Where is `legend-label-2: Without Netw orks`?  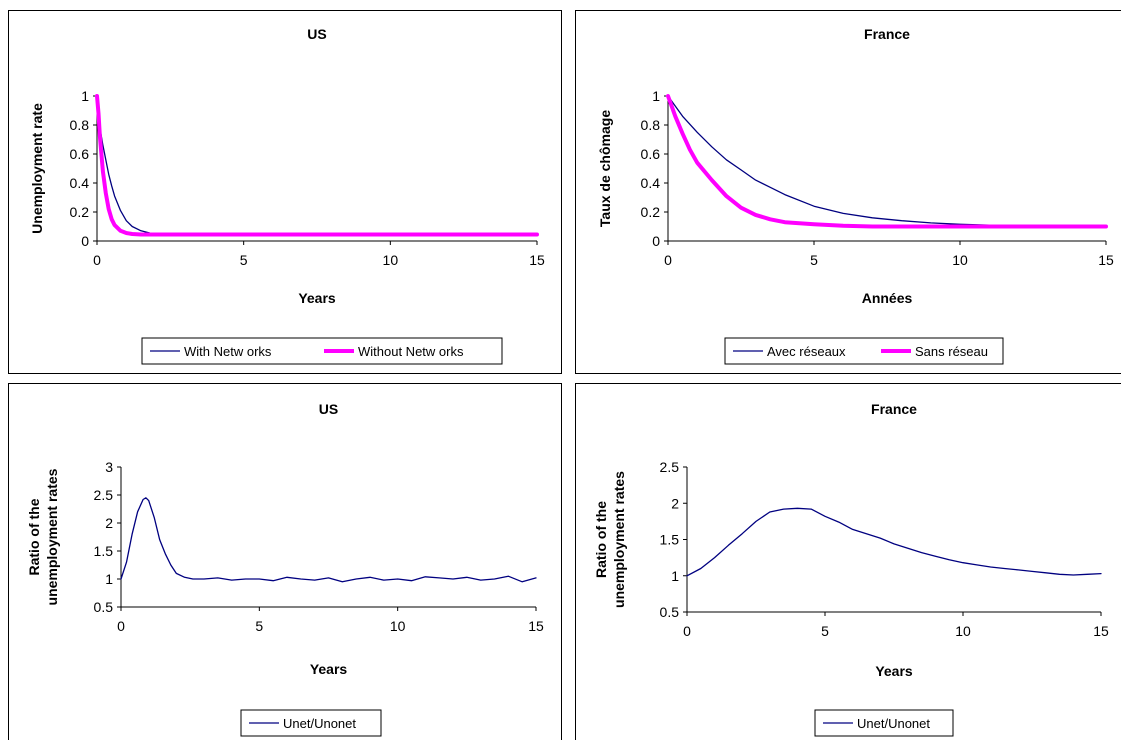 legend-label-2: Without Netw orks is located at coordinates (411, 351).